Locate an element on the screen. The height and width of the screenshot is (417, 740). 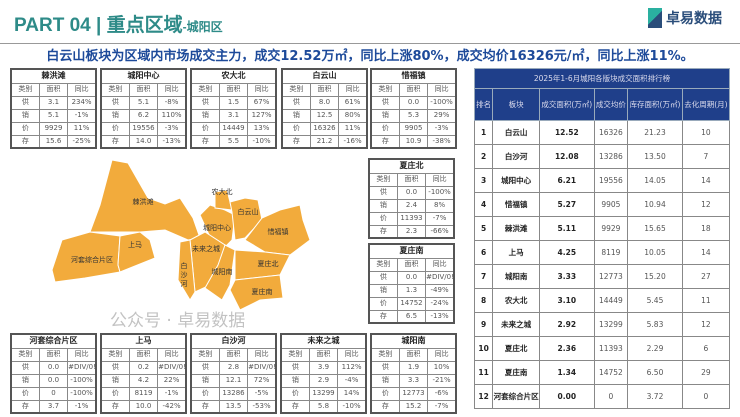
yoy-cell: -21% is located at coordinates (442, 380).